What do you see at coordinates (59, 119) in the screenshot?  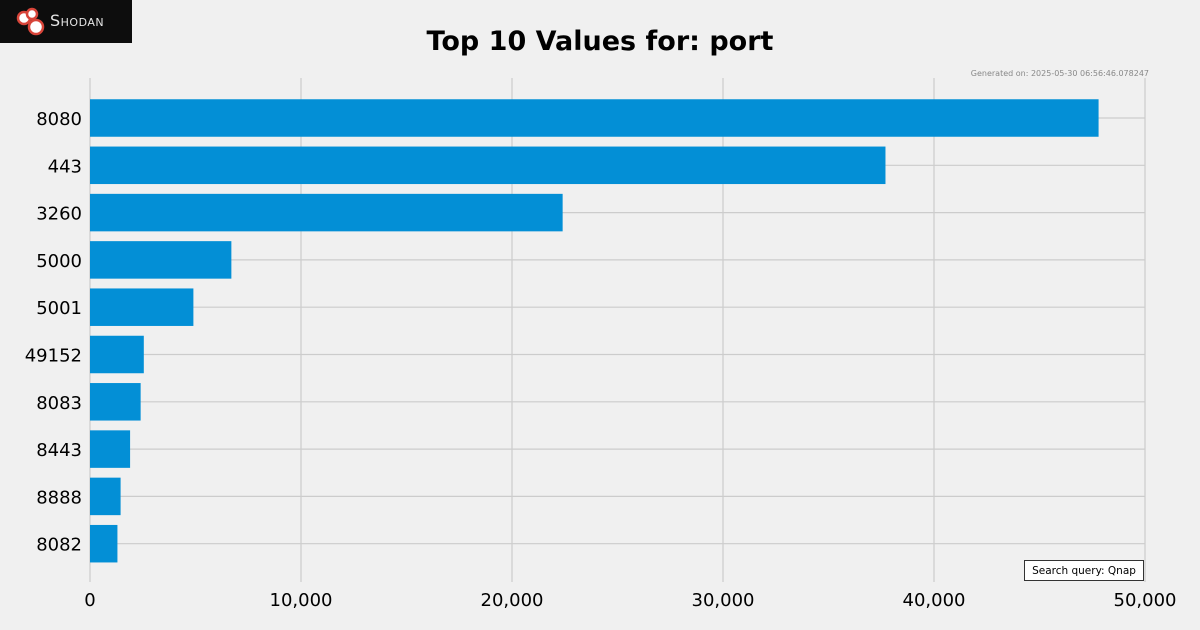 I see `y-tick-label: 8080` at bounding box center [59, 119].